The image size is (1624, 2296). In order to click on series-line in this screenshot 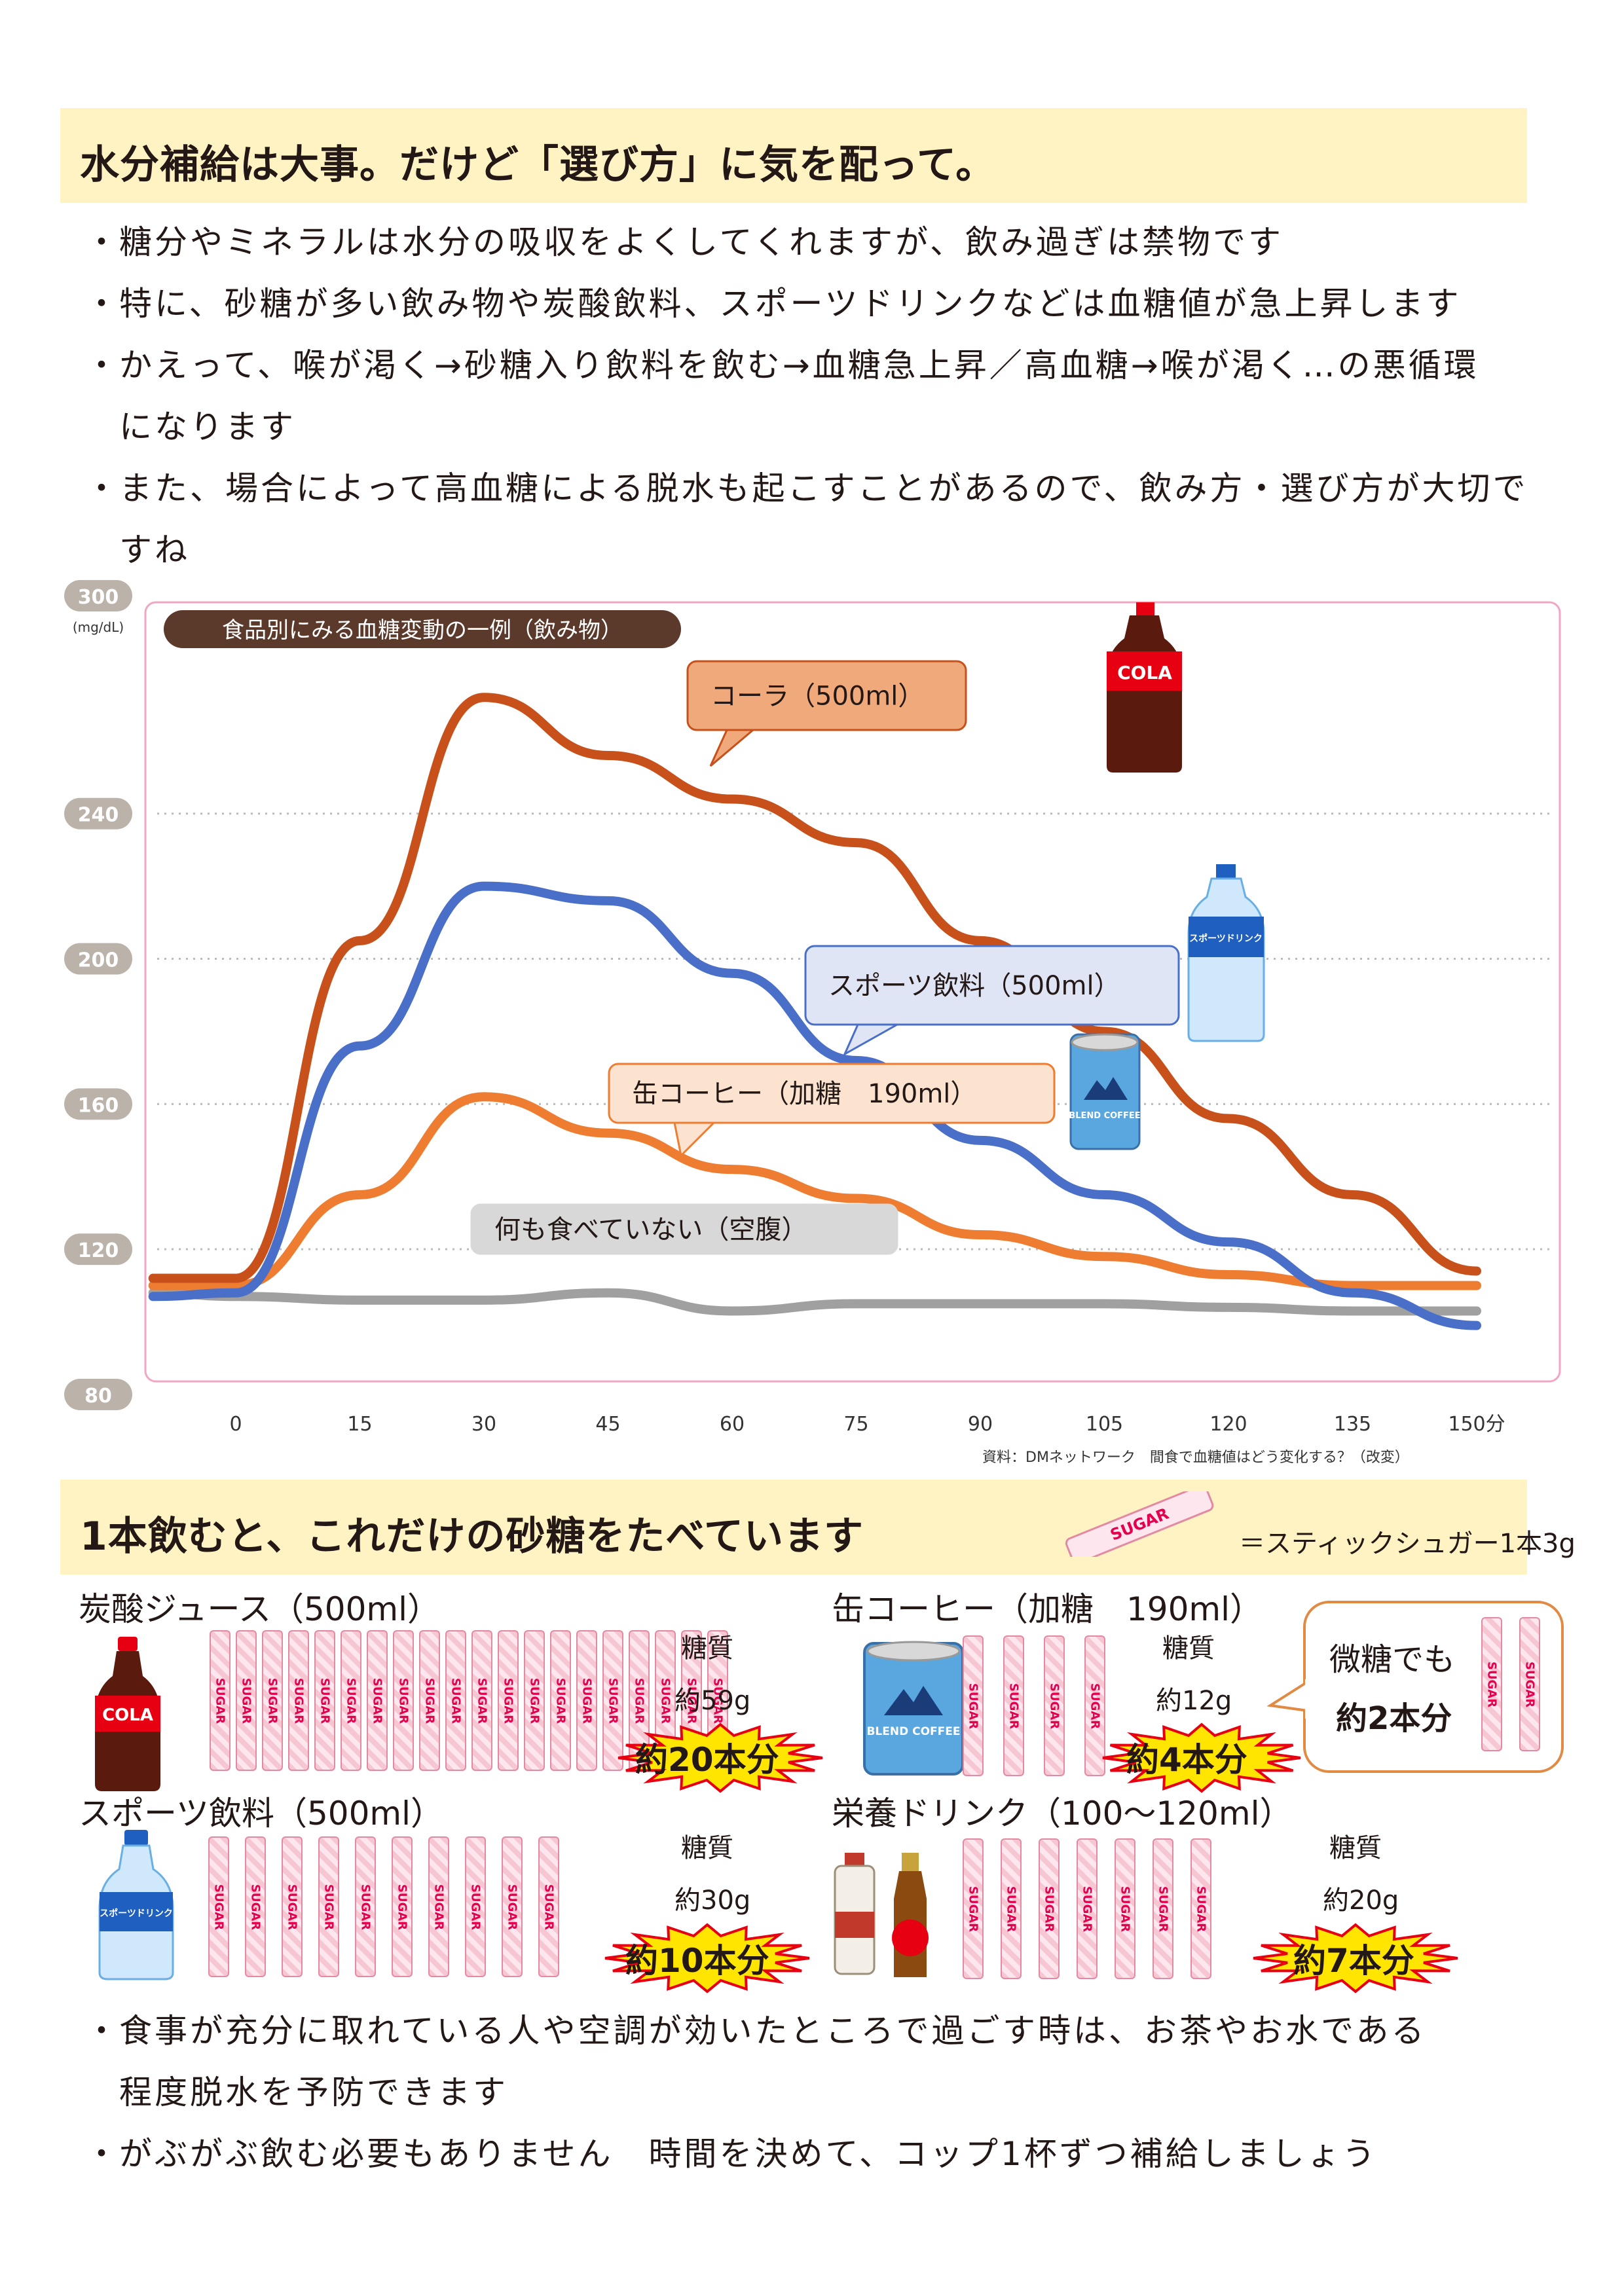, I will do `click(814, 1191)`.